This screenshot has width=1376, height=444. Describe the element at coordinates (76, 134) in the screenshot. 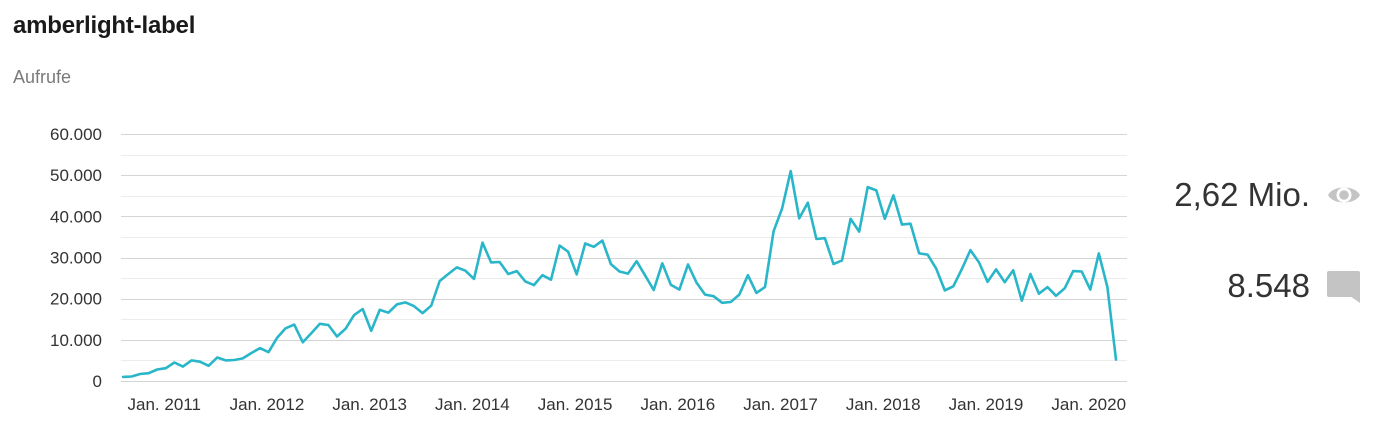

I see `y-tick-label: 60.000` at that location.